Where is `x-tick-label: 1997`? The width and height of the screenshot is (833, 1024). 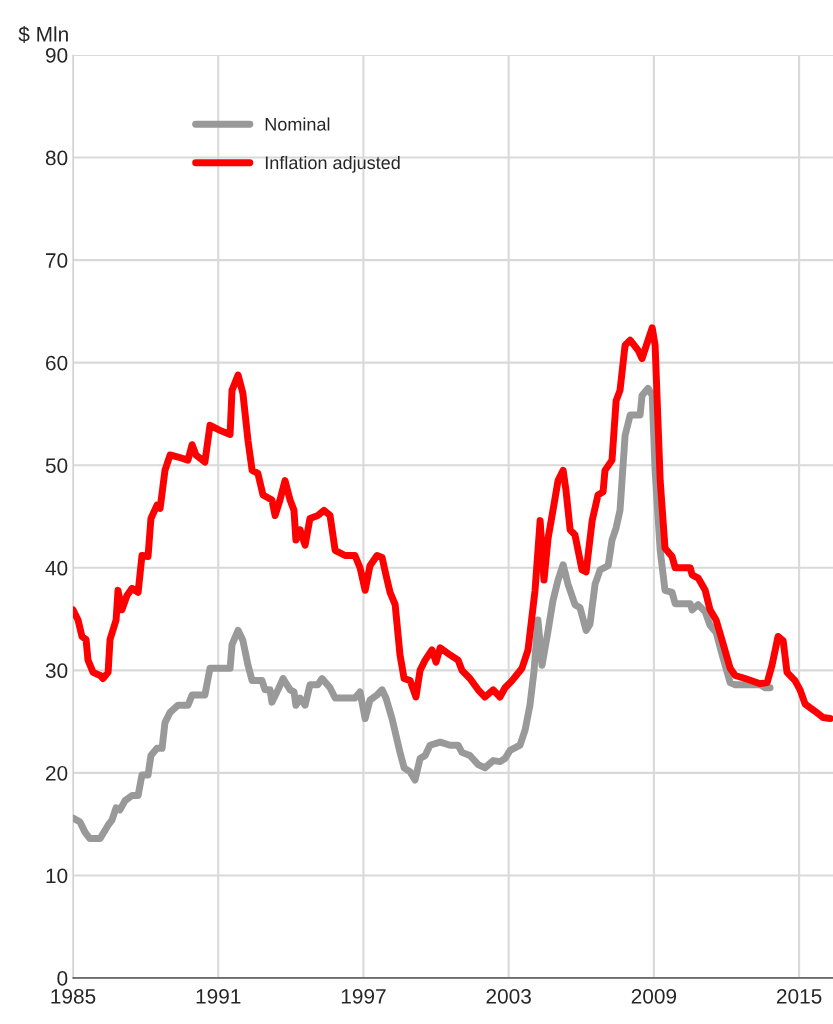
x-tick-label: 1997 is located at coordinates (363, 996).